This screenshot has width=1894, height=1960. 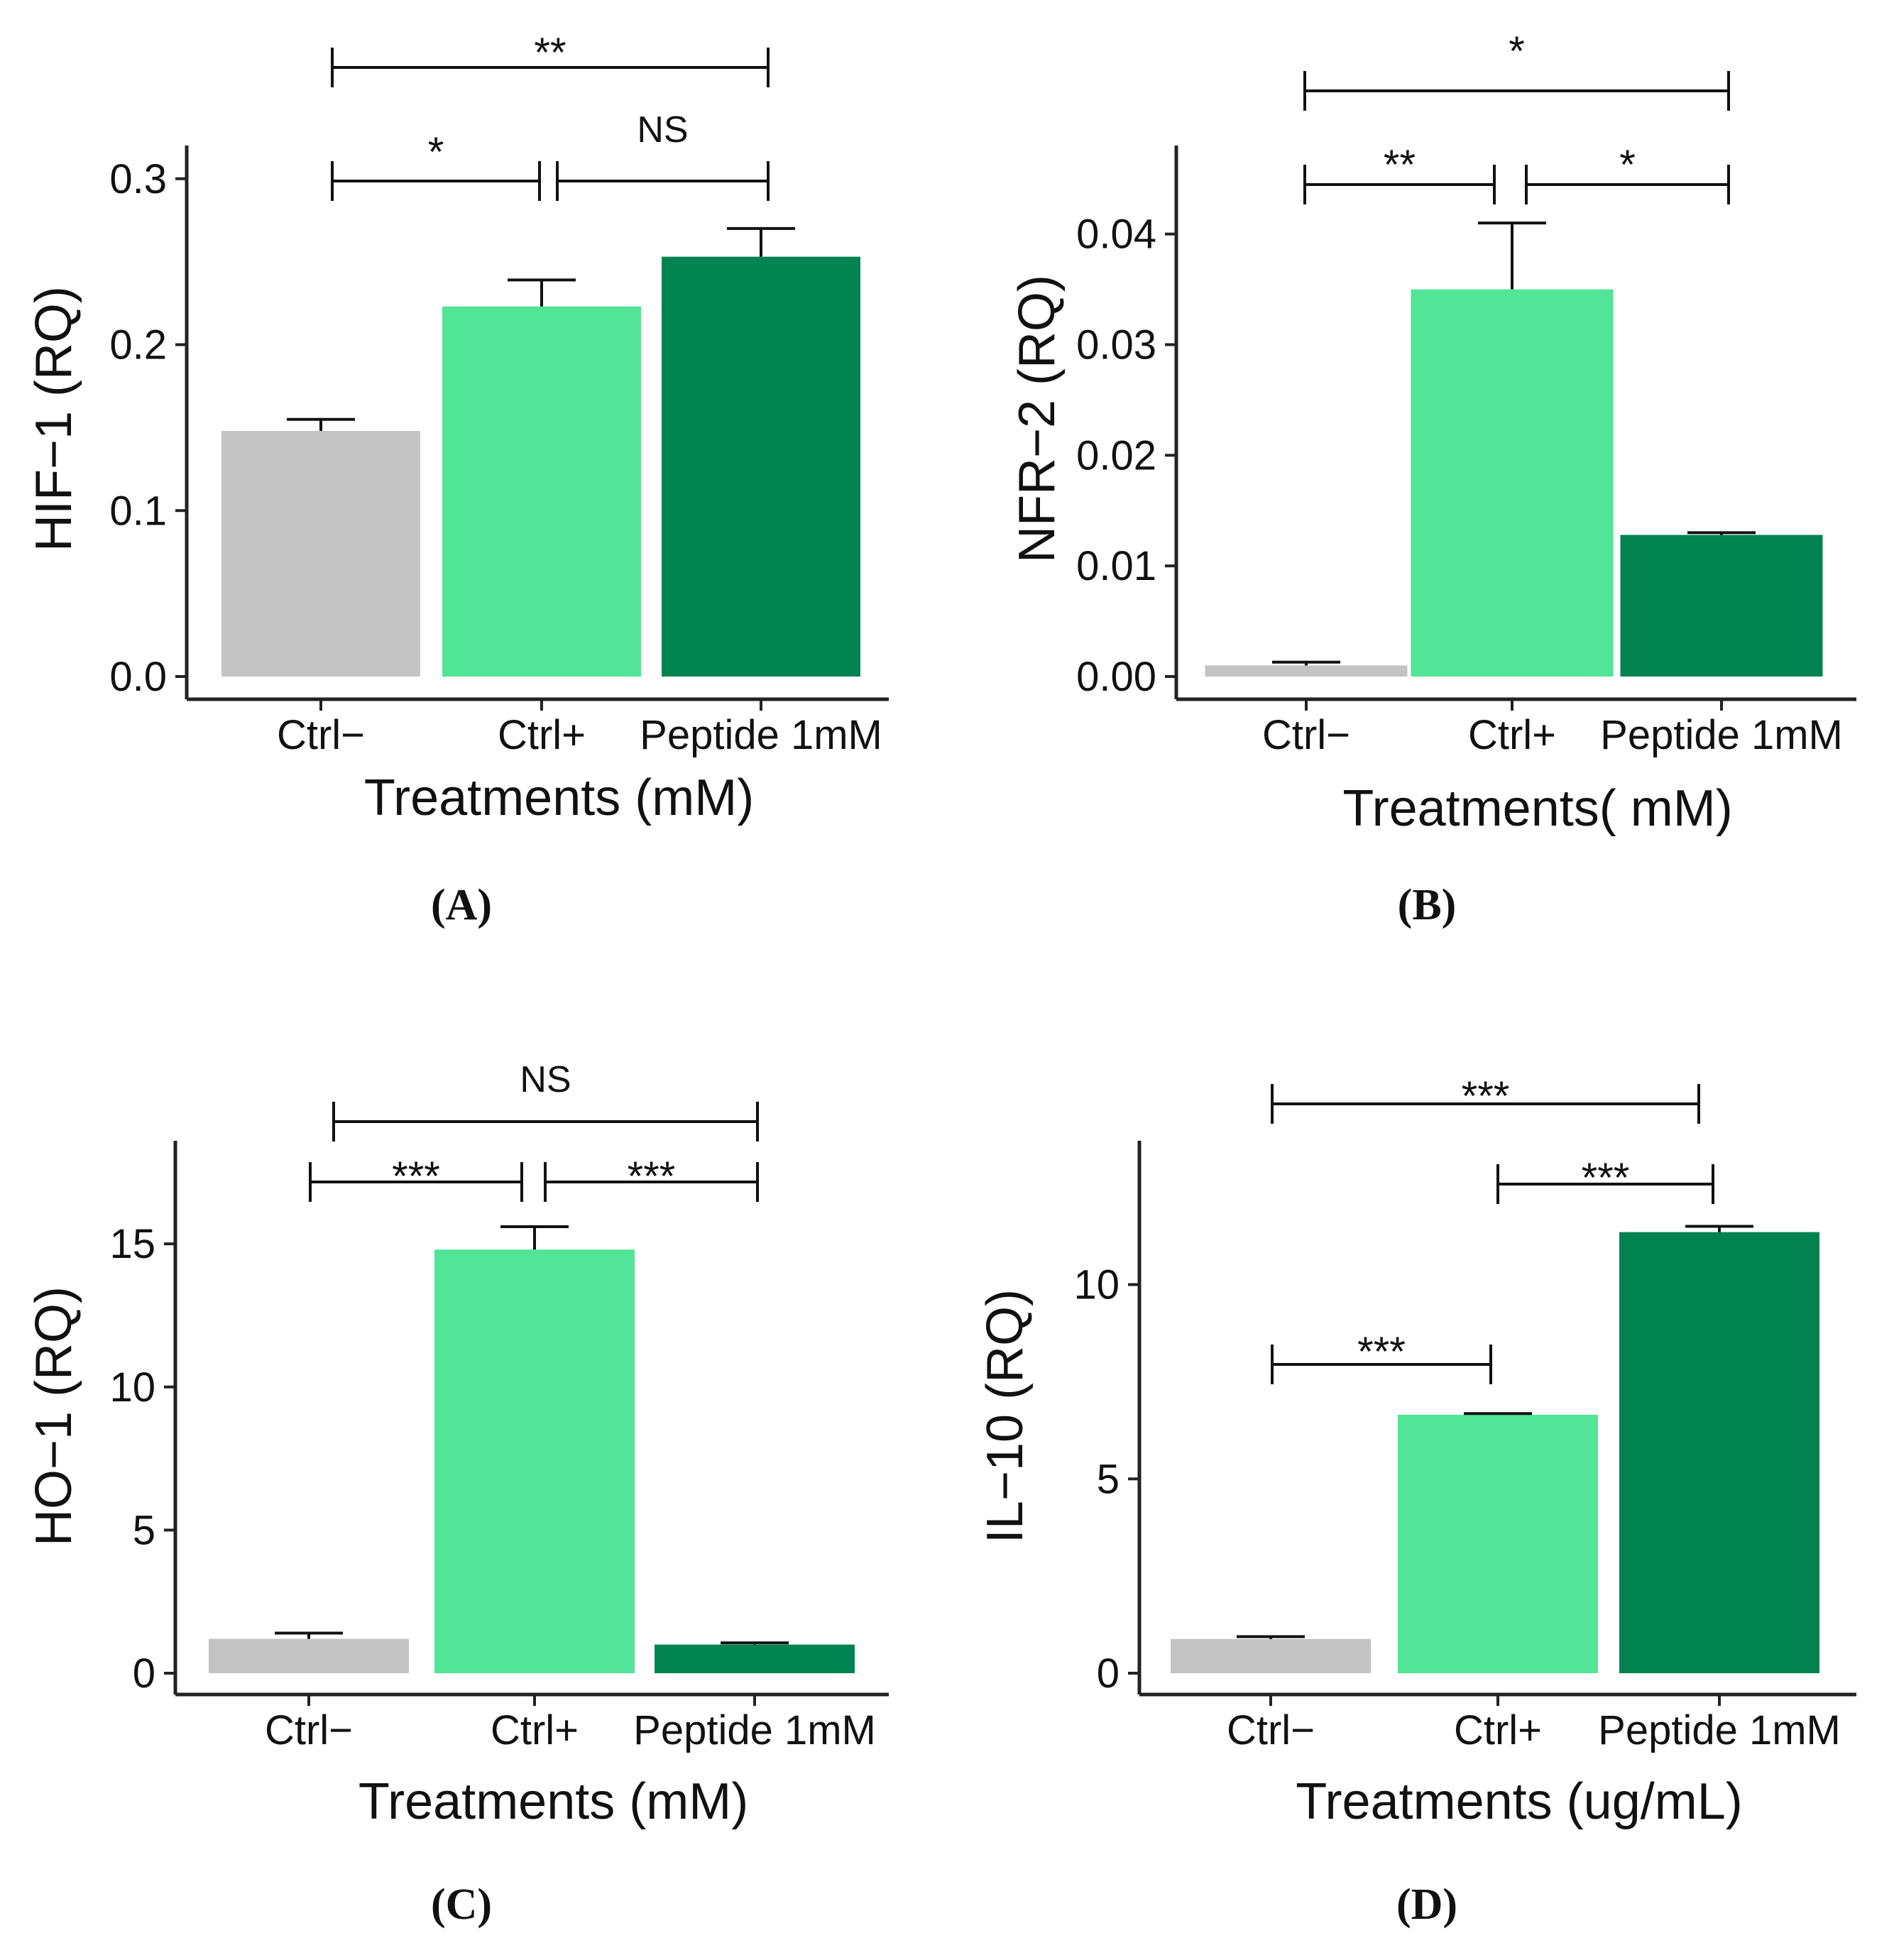 I want to click on panel-b-bar-ctrl-minus, so click(x=1307, y=671).